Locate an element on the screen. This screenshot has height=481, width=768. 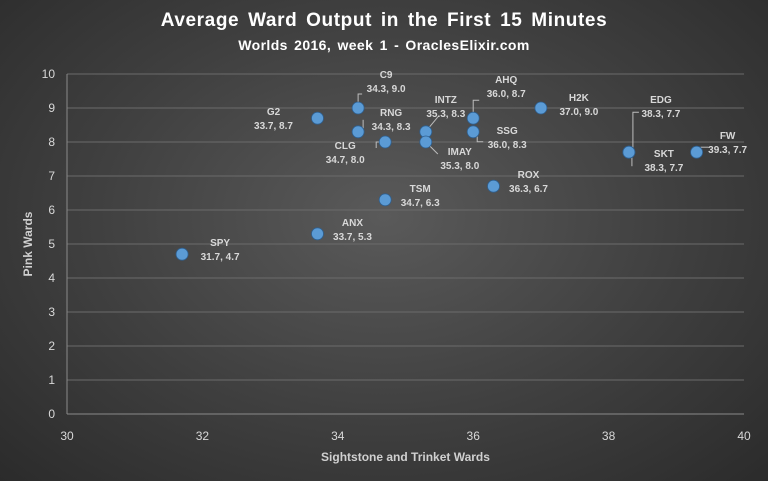
point-c9 is located at coordinates (358, 108).